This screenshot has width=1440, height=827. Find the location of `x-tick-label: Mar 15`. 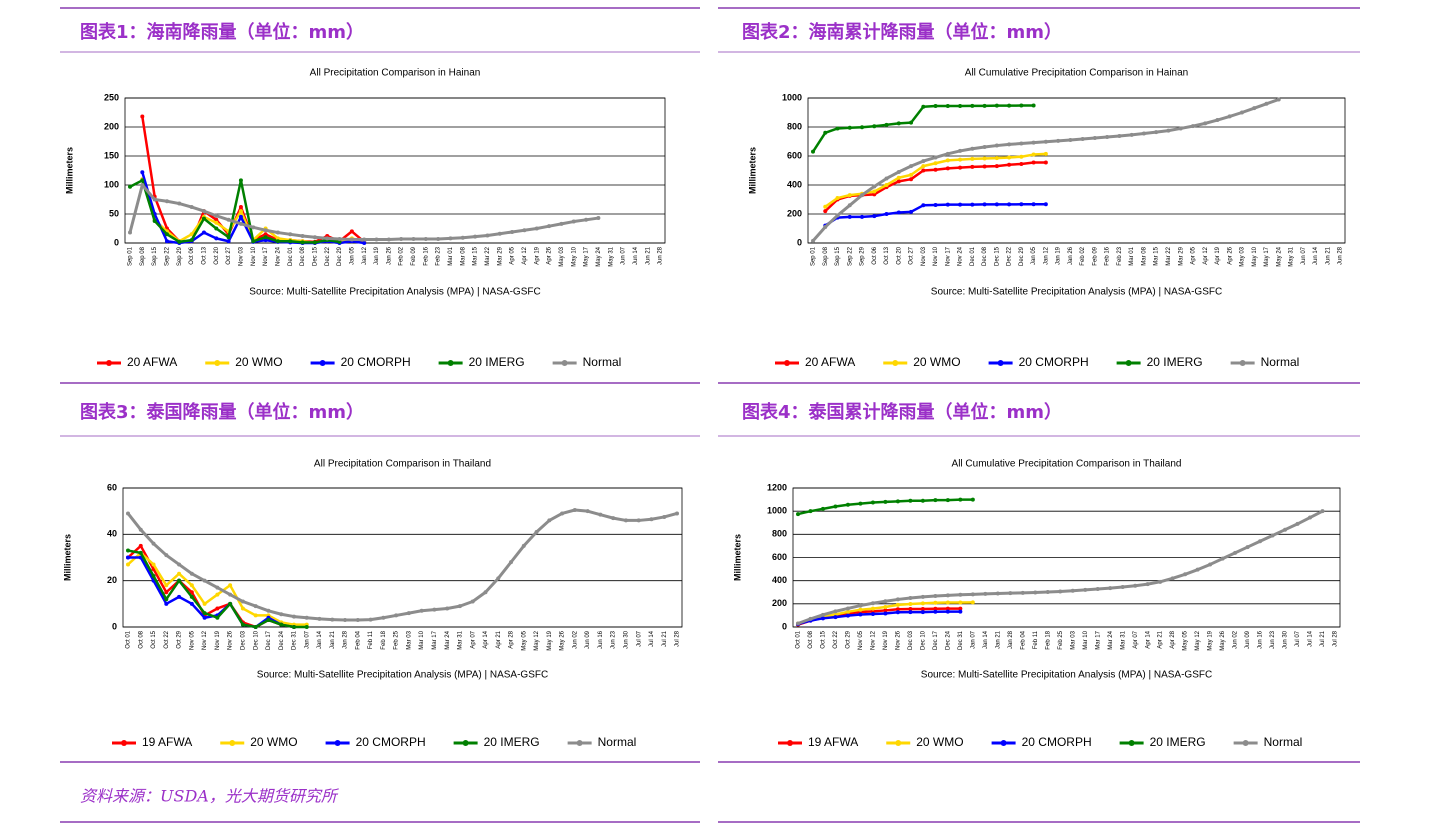

x-tick-label: Mar 15 is located at coordinates (1157, 255).